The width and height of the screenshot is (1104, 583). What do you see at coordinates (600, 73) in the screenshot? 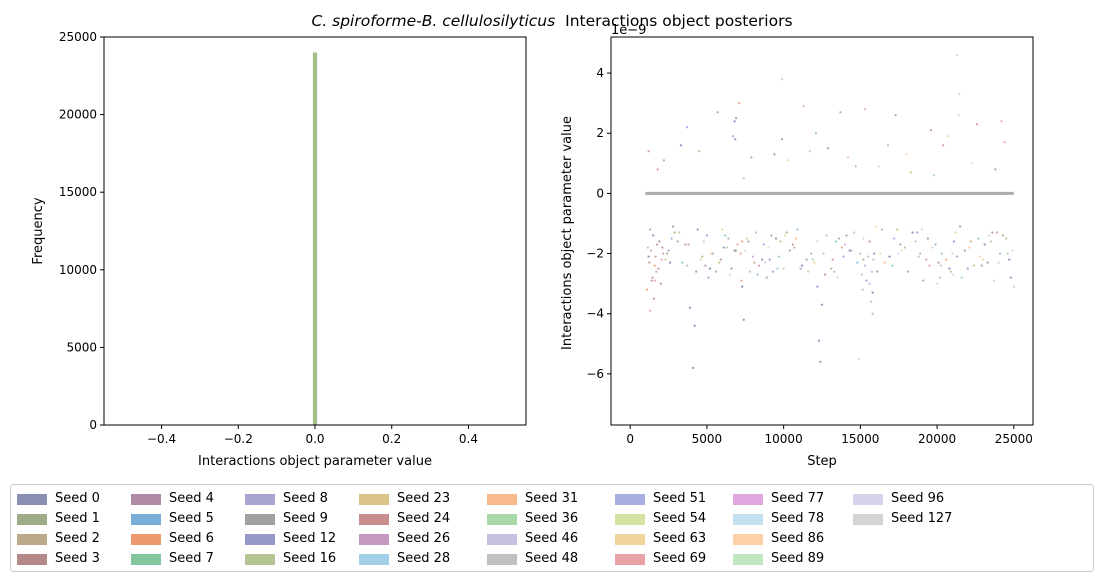
I see `scatter-y-tick-label: 4` at bounding box center [600, 73].